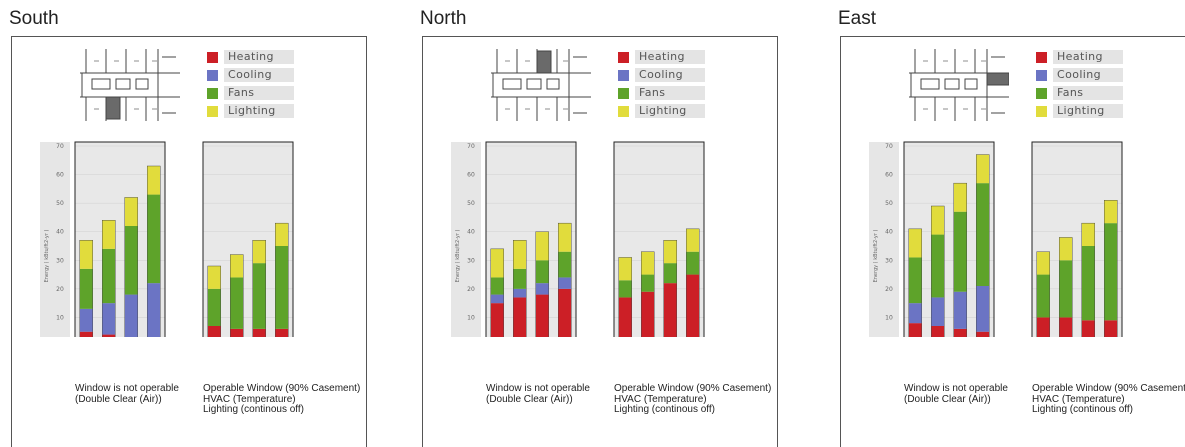 This screenshot has width=1185, height=447. I want to click on y-axis: 010203040506070Energy ( kBtu/ft2-yr ), so click(884, 239).